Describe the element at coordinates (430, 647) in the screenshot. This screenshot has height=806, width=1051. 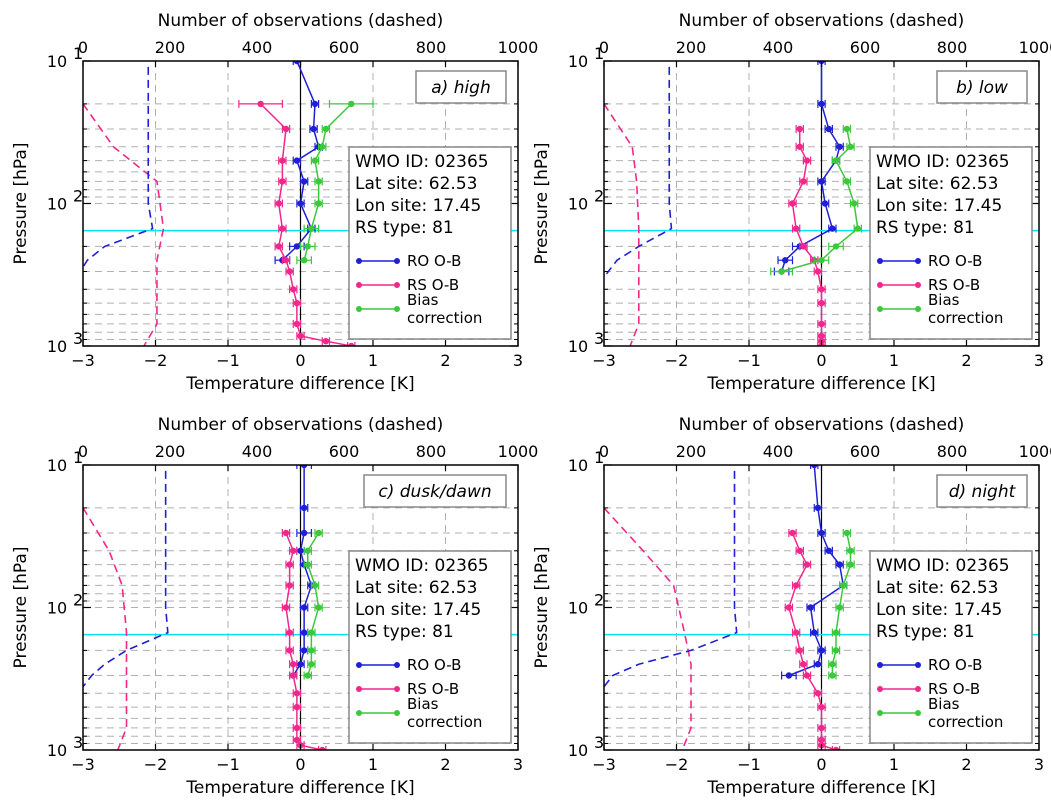
I see `info-legend-box` at that location.